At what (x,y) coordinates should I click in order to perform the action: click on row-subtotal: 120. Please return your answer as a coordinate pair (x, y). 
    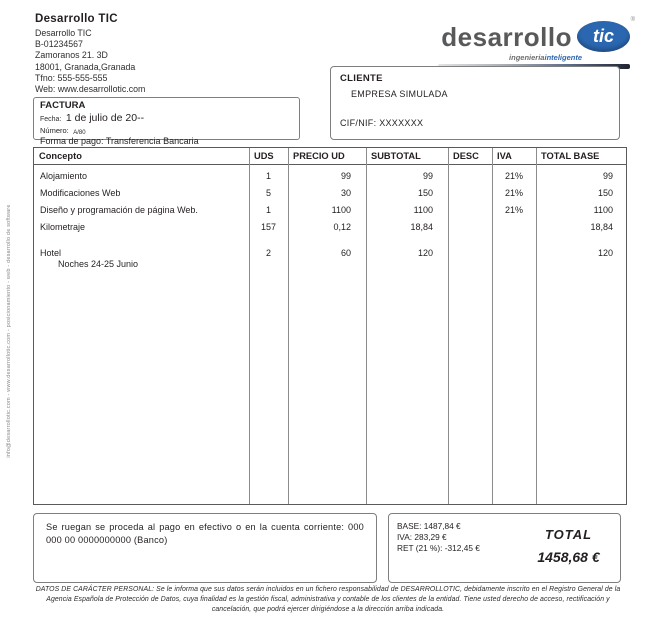
    Looking at the image, I should click on (425, 253).